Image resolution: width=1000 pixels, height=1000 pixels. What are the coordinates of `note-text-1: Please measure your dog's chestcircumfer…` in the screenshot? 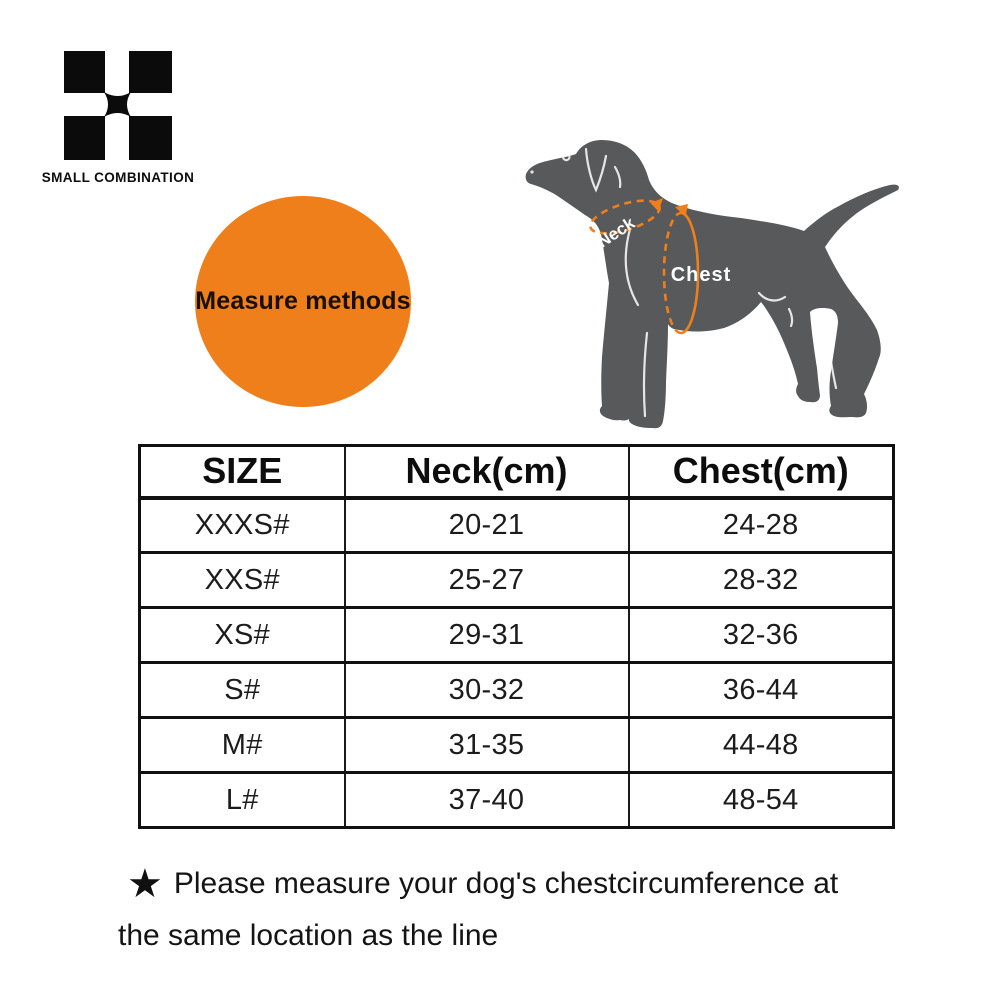 It's located at (506, 883).